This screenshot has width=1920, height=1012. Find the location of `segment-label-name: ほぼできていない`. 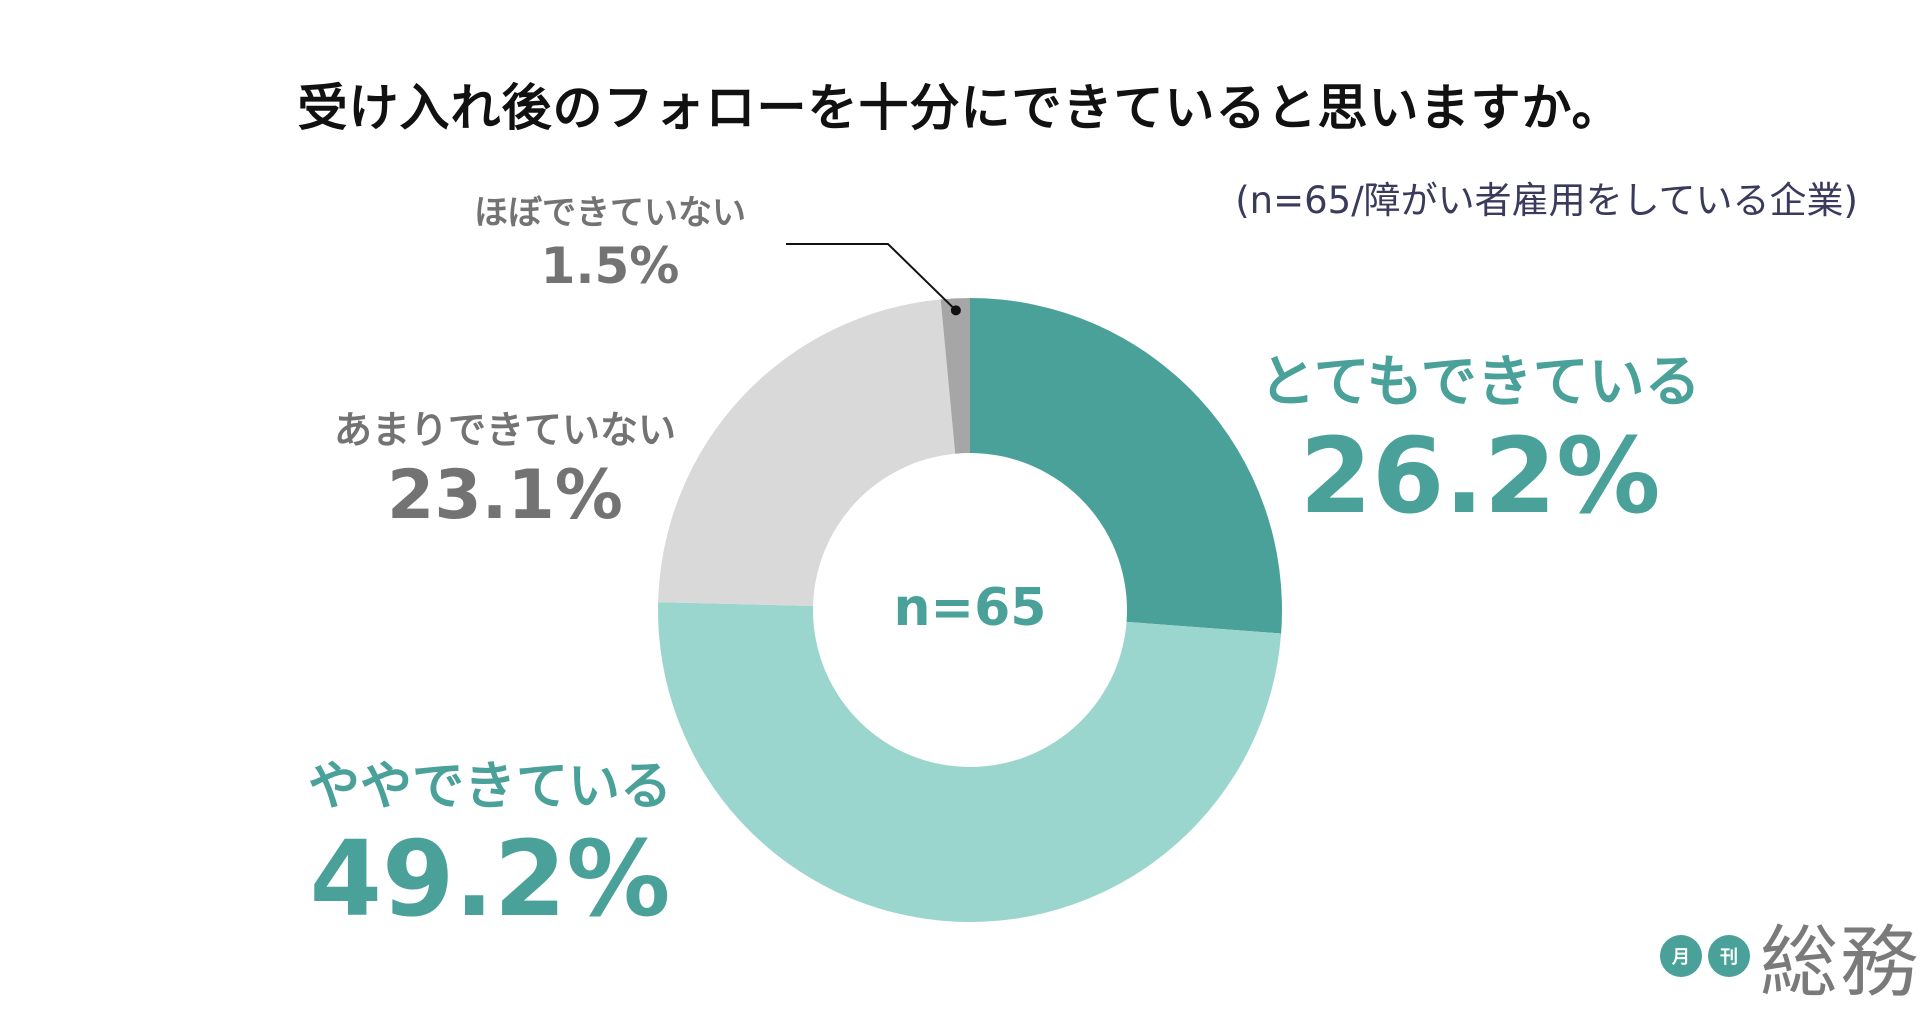

segment-label-name: ほぼできていない is located at coordinates (610, 213).